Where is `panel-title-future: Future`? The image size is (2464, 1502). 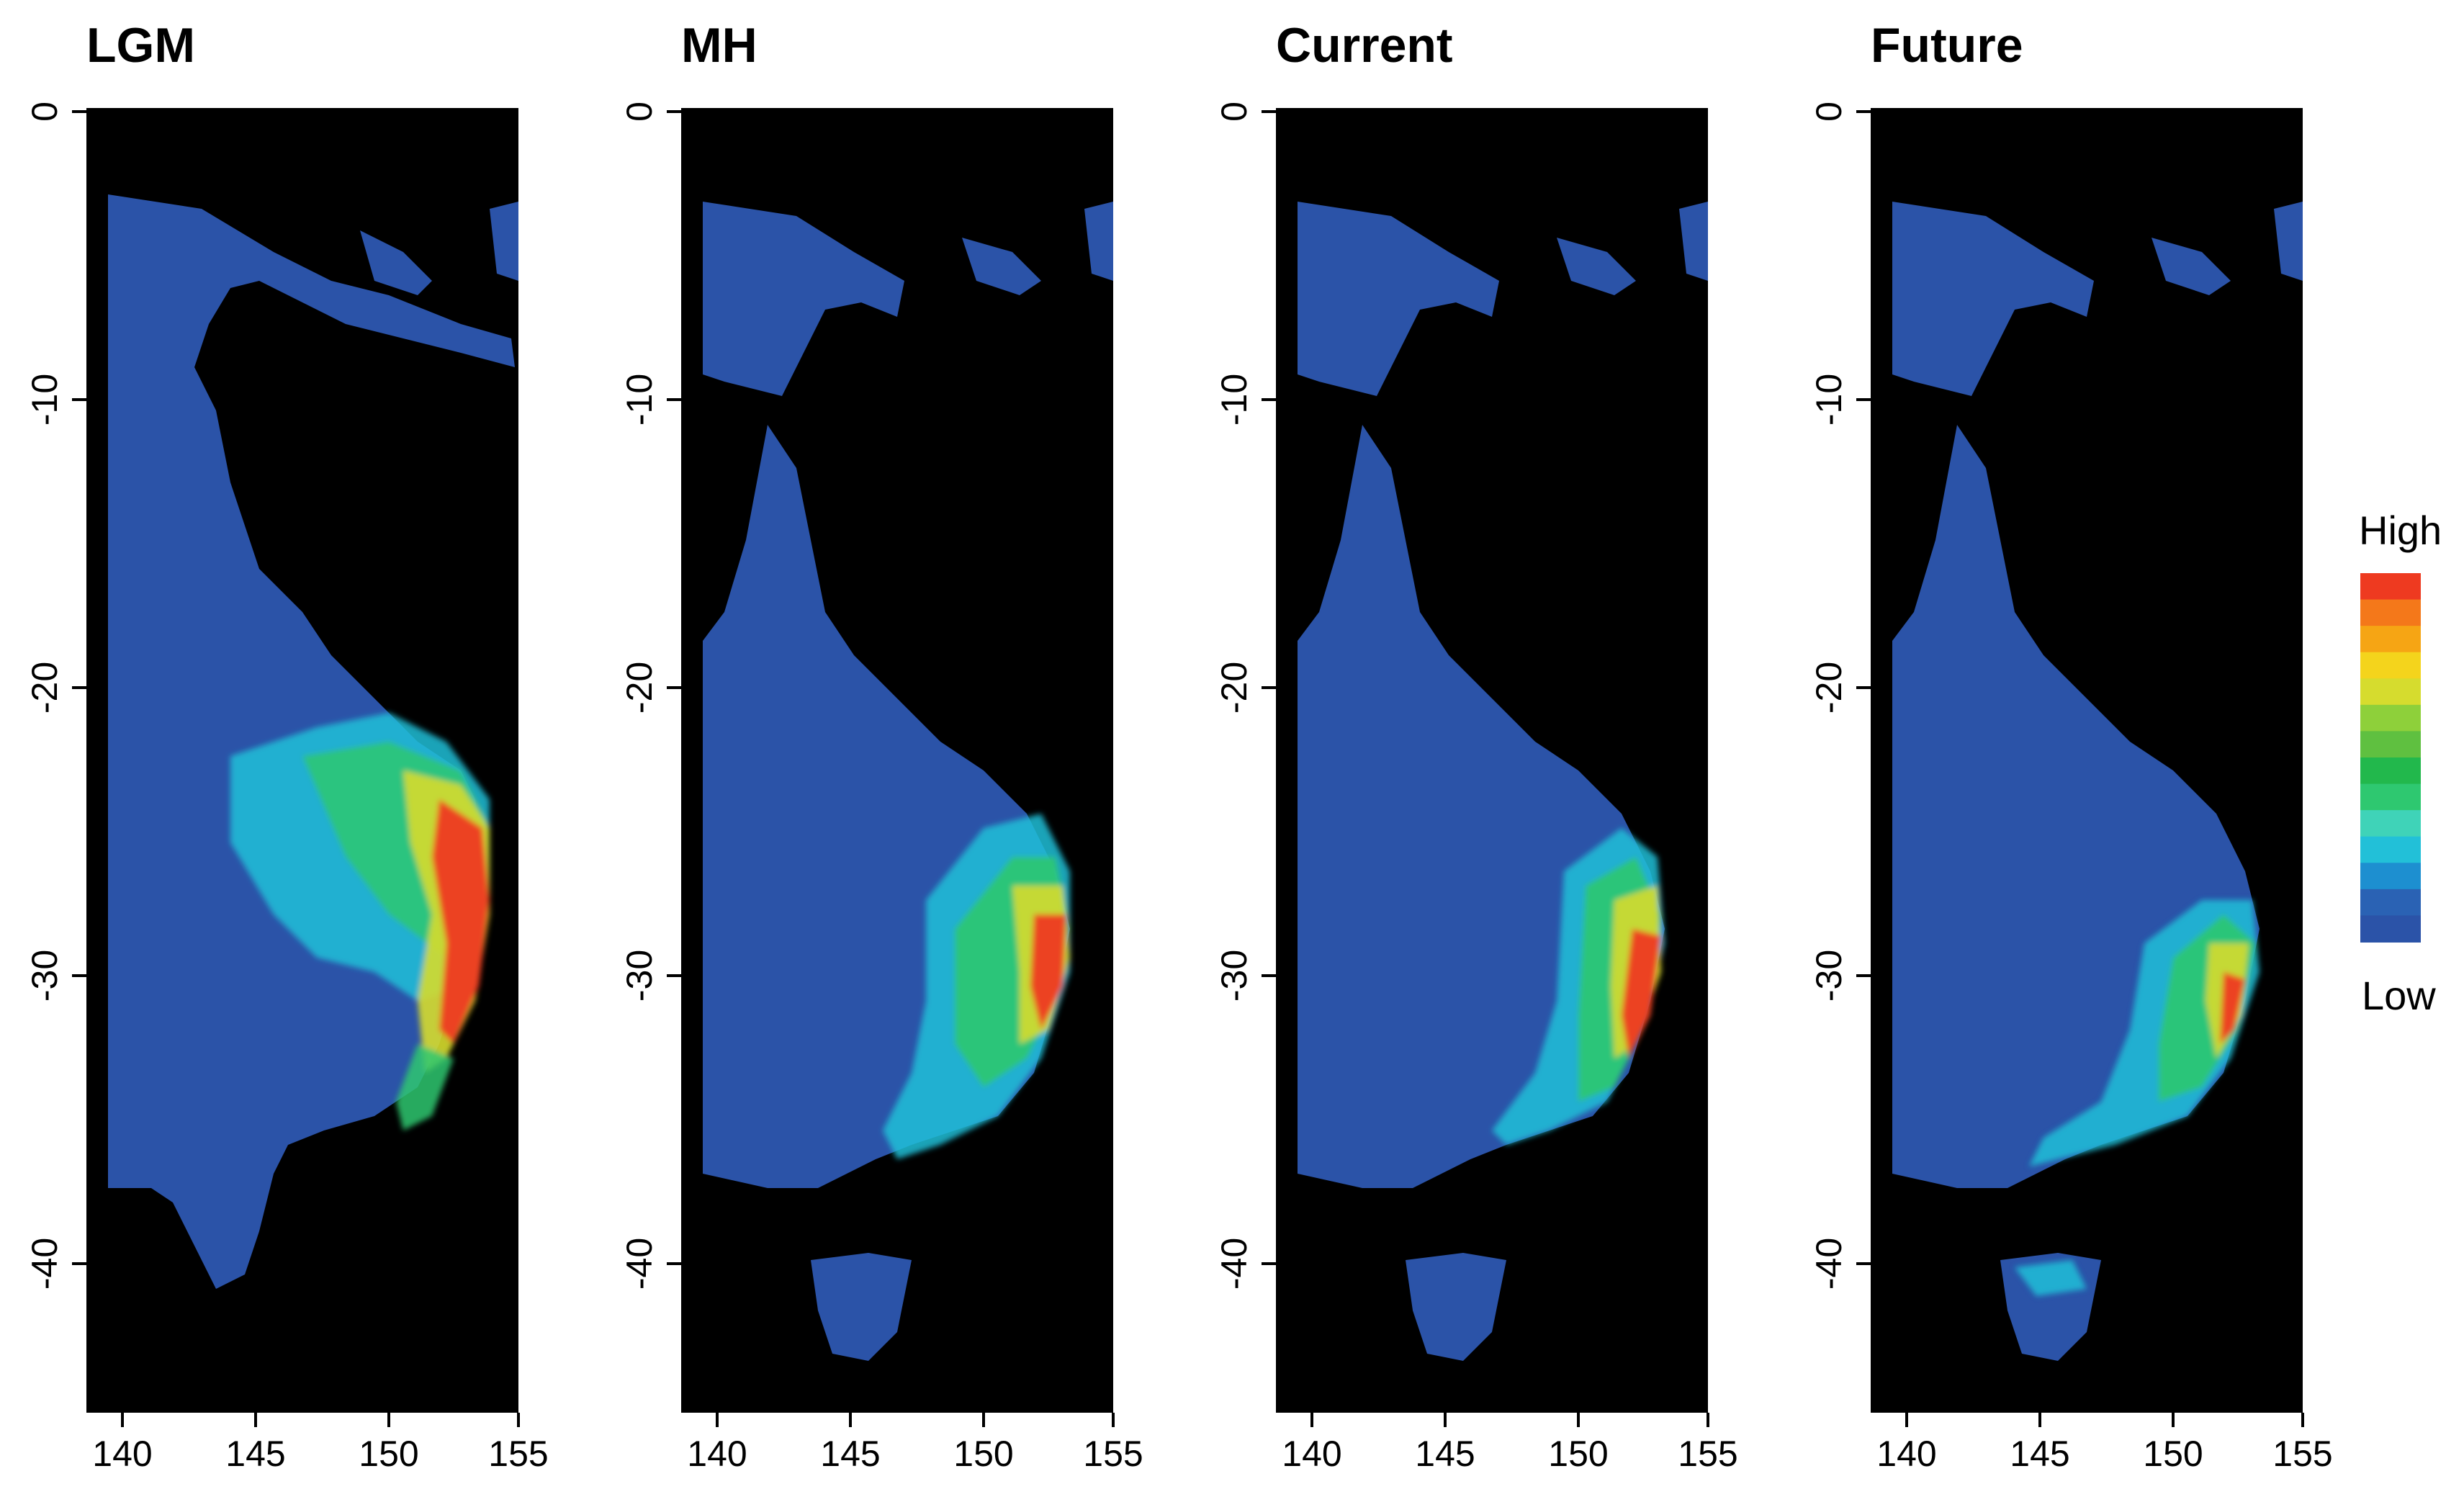
panel-title-future: Future is located at coordinates (1947, 45).